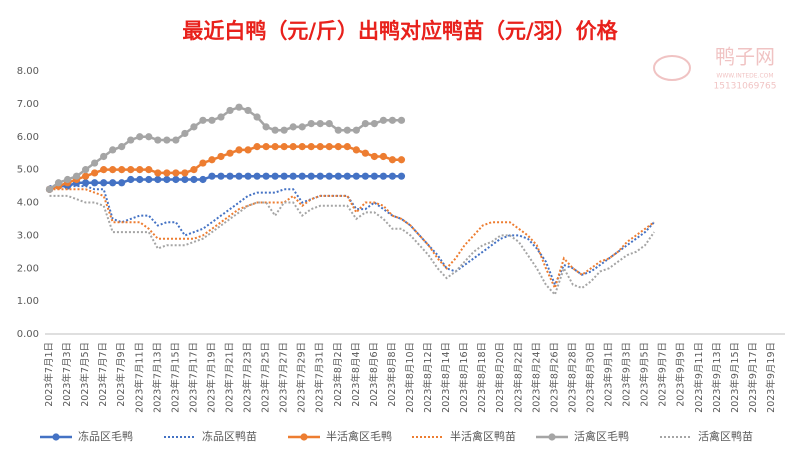  Describe the element at coordinates (28, 71) in the screenshot. I see `y-tick-label: 8.00` at that location.